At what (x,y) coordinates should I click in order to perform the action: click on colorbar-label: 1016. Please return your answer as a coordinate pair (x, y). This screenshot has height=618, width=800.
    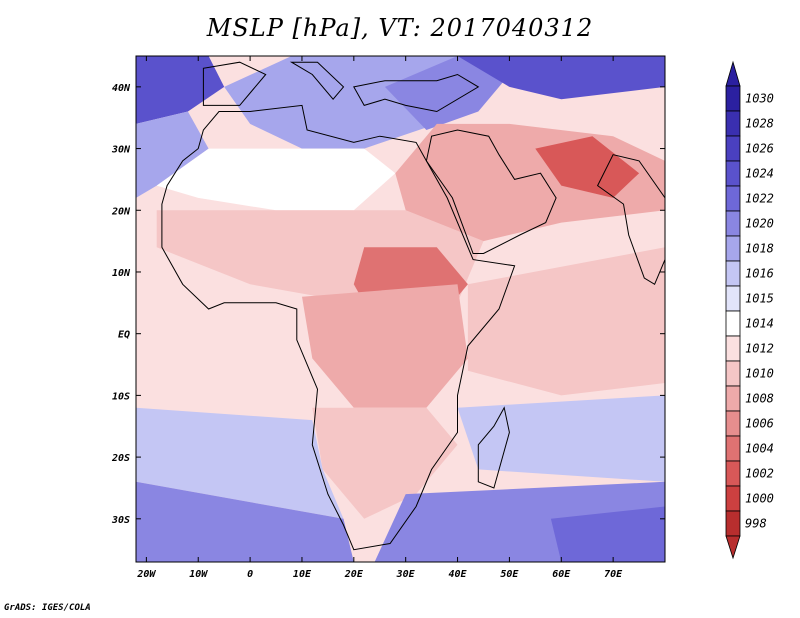
    Looking at the image, I should click on (759, 274).